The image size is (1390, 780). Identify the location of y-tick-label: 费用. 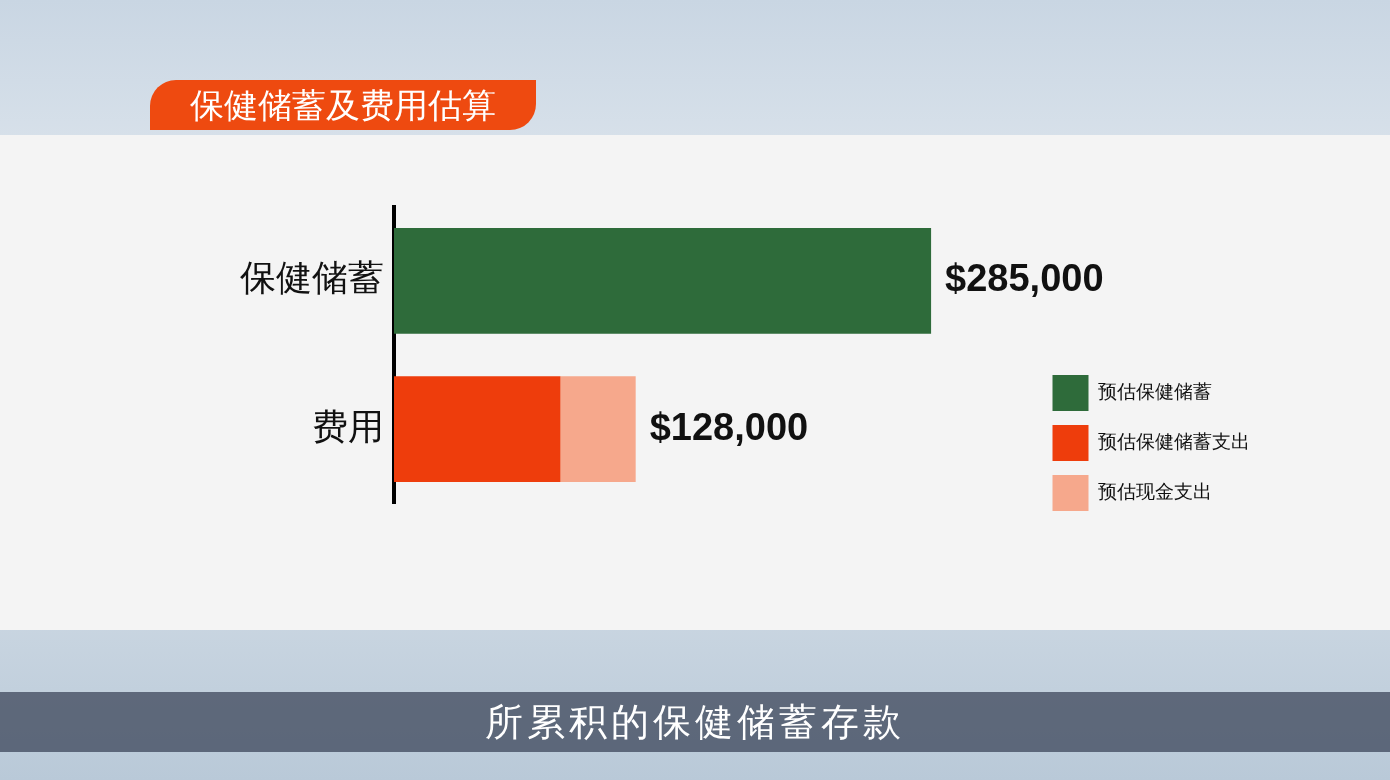
(348, 426).